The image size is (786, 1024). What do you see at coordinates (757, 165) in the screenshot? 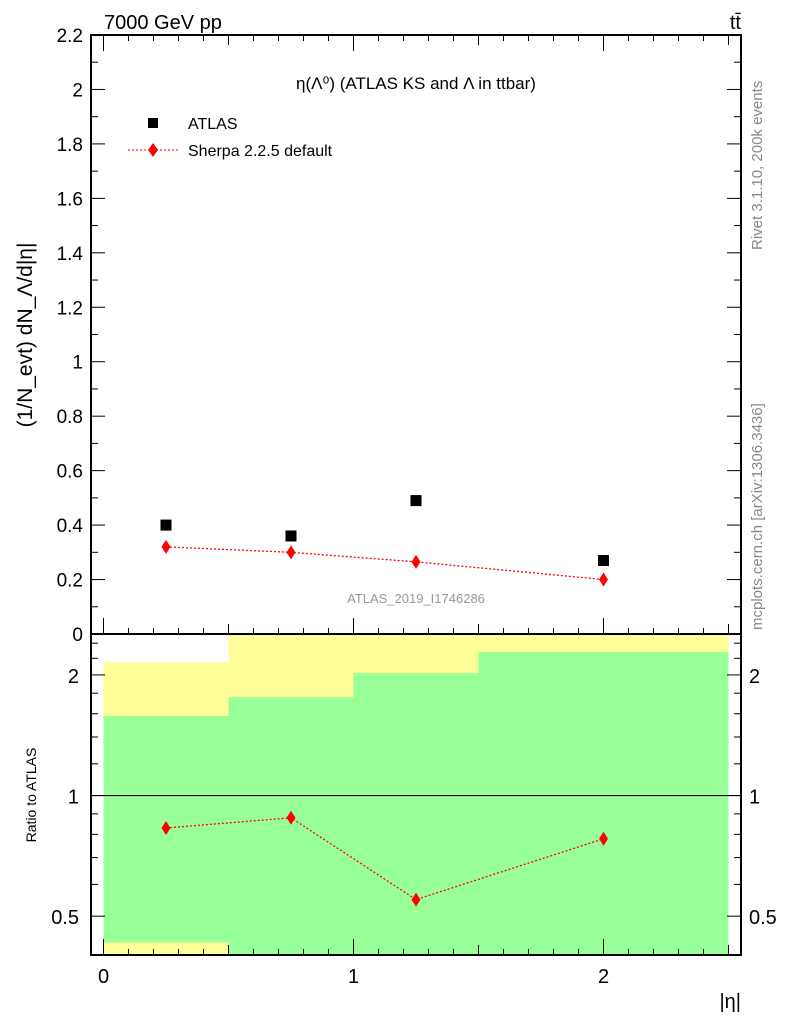
I see `rivet-label: Rivet 3.1.10, 200k events` at bounding box center [757, 165].